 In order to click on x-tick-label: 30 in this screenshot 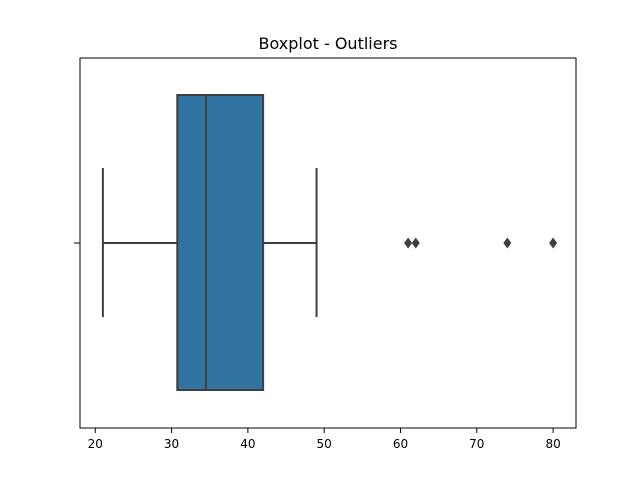, I will do `click(171, 444)`.